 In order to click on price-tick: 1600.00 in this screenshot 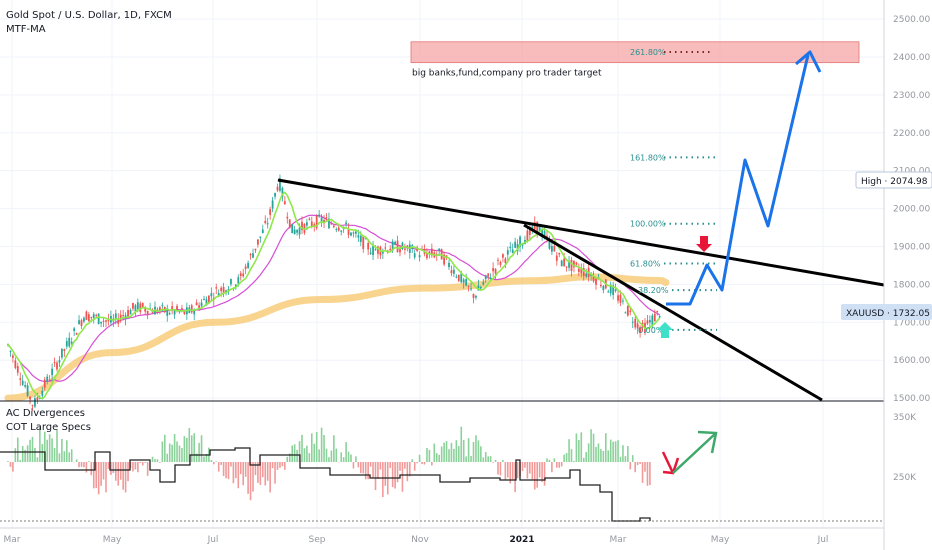, I will do `click(911, 361)`.